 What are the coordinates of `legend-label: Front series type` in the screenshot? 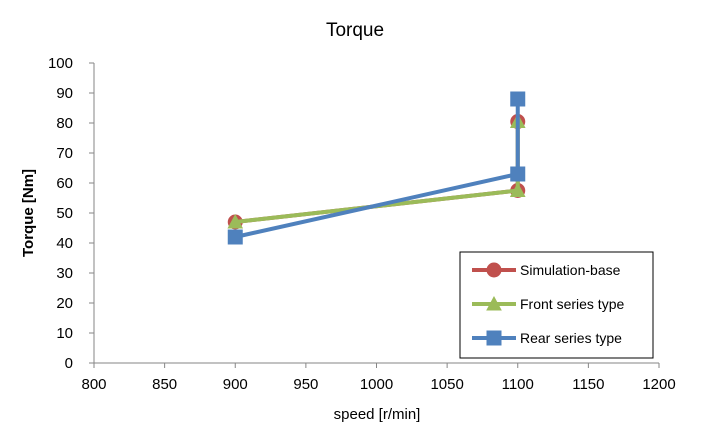 It's located at (572, 304).